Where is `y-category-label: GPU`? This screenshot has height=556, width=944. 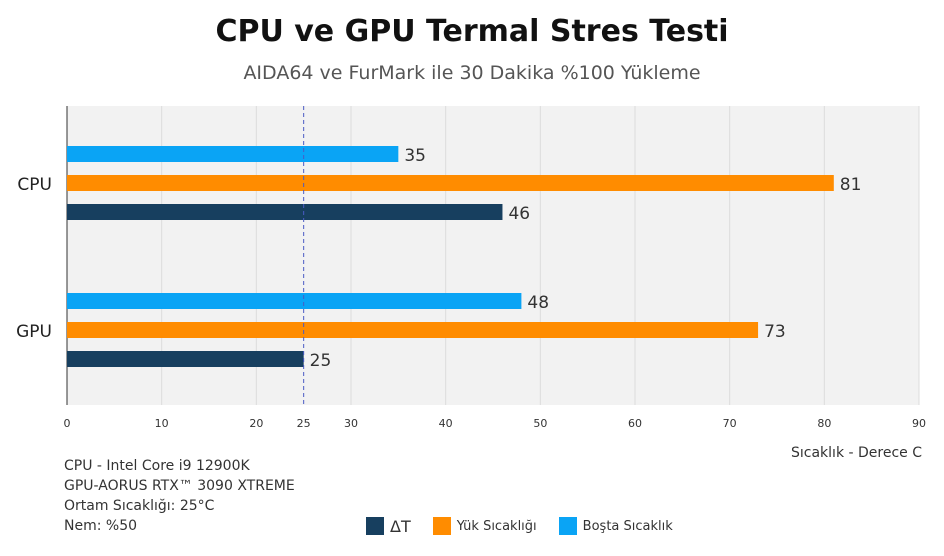
y-category-label: GPU is located at coordinates (34, 332).